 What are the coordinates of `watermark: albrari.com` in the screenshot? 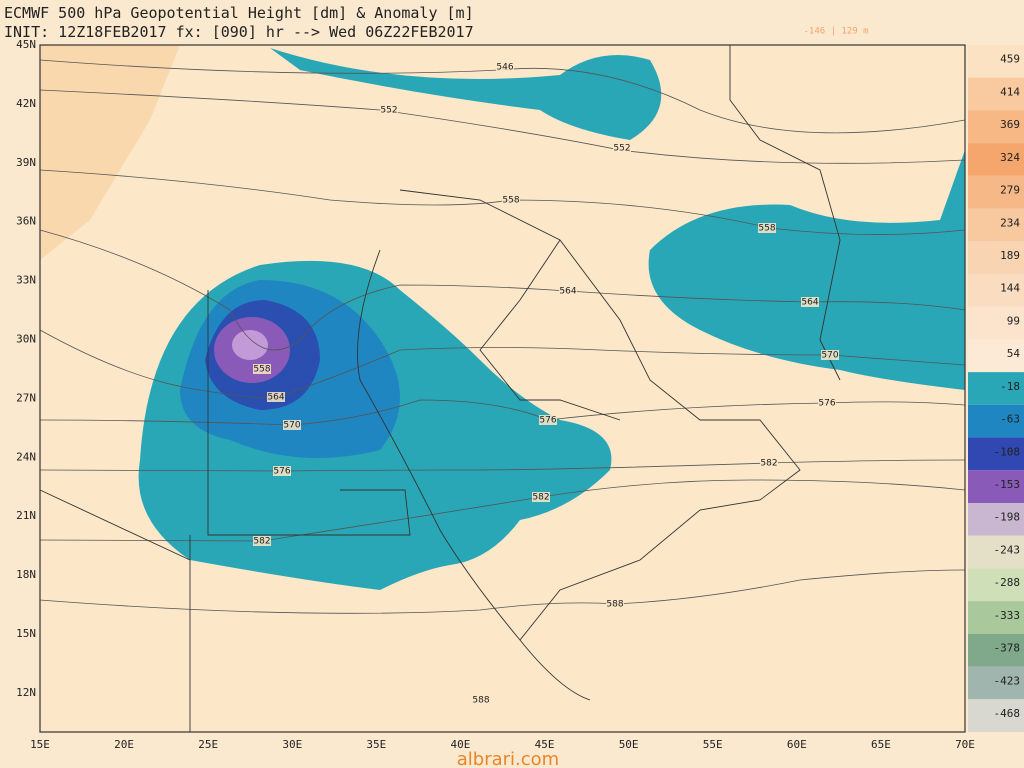 It's located at (508, 758).